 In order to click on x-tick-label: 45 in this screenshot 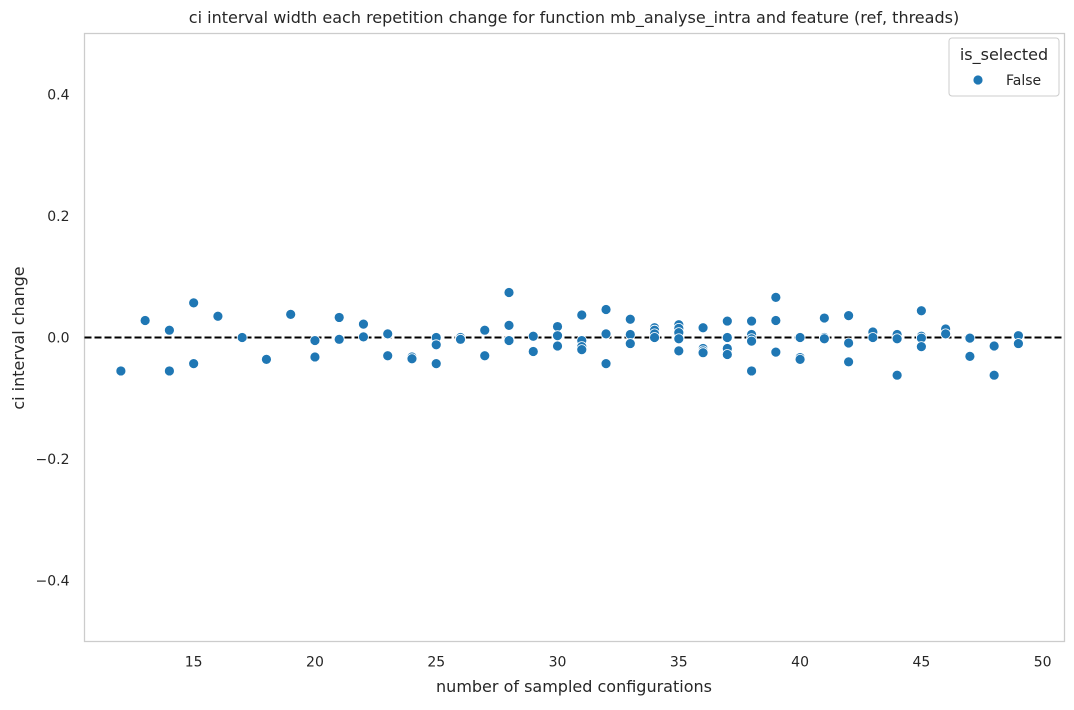, I will do `click(921, 663)`.